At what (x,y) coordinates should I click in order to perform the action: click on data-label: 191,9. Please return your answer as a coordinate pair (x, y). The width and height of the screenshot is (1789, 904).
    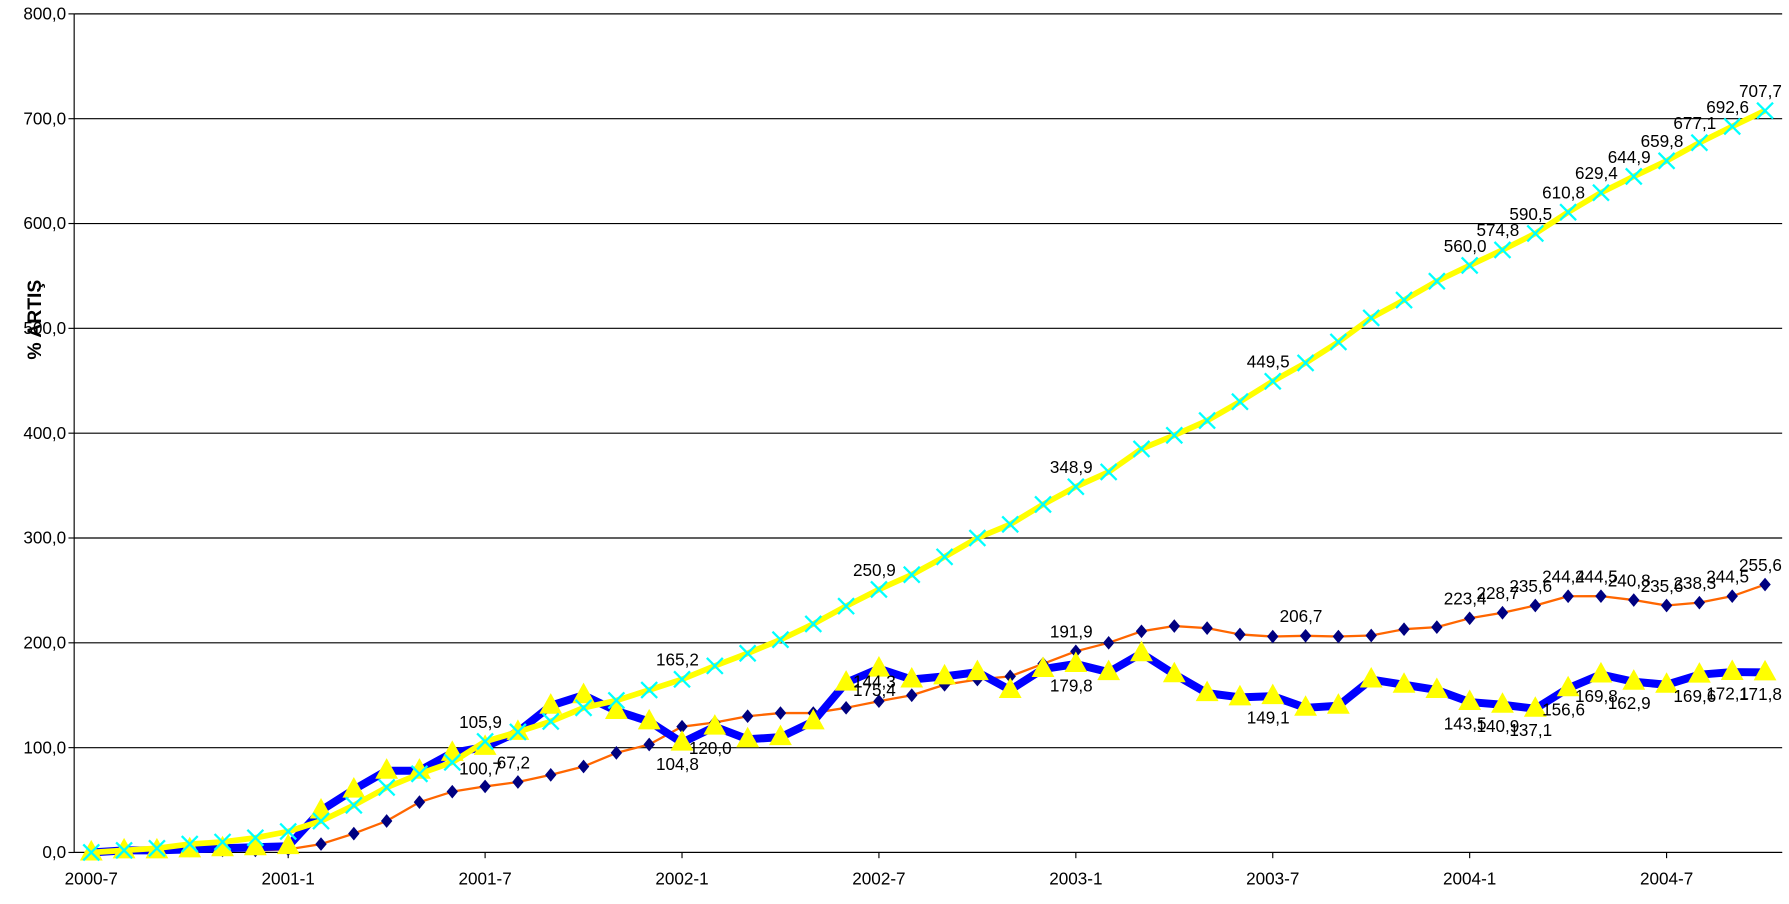
    Looking at the image, I should click on (1071, 632).